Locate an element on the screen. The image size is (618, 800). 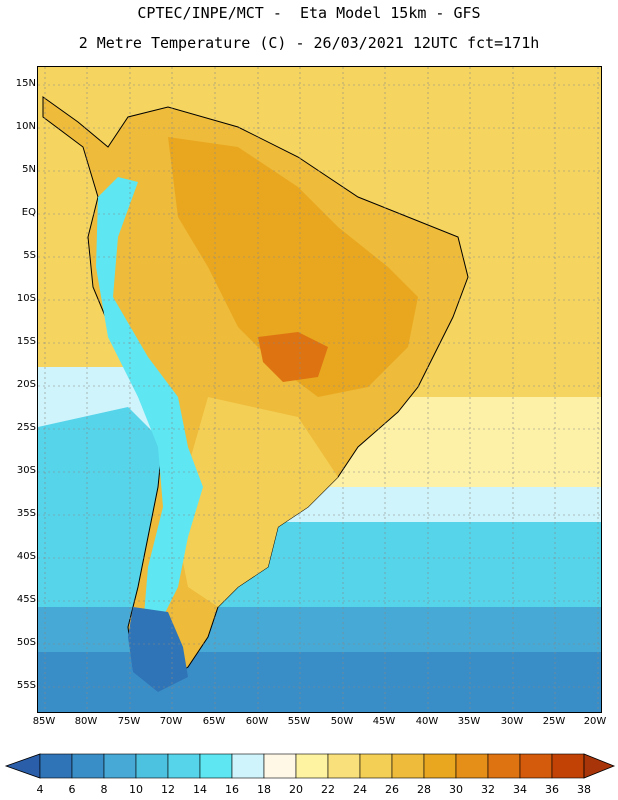
andes-cold-strip is located at coordinates (149, 402).